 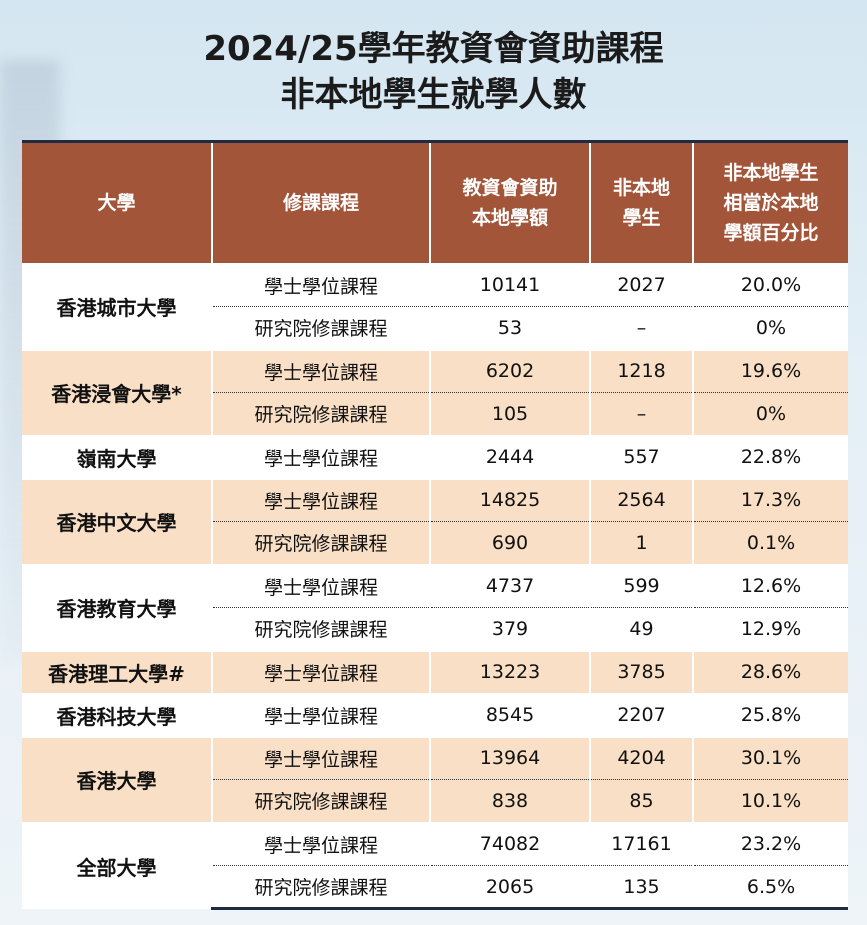 What do you see at coordinates (509, 629) in the screenshot?
I see `places-cell: 379` at bounding box center [509, 629].